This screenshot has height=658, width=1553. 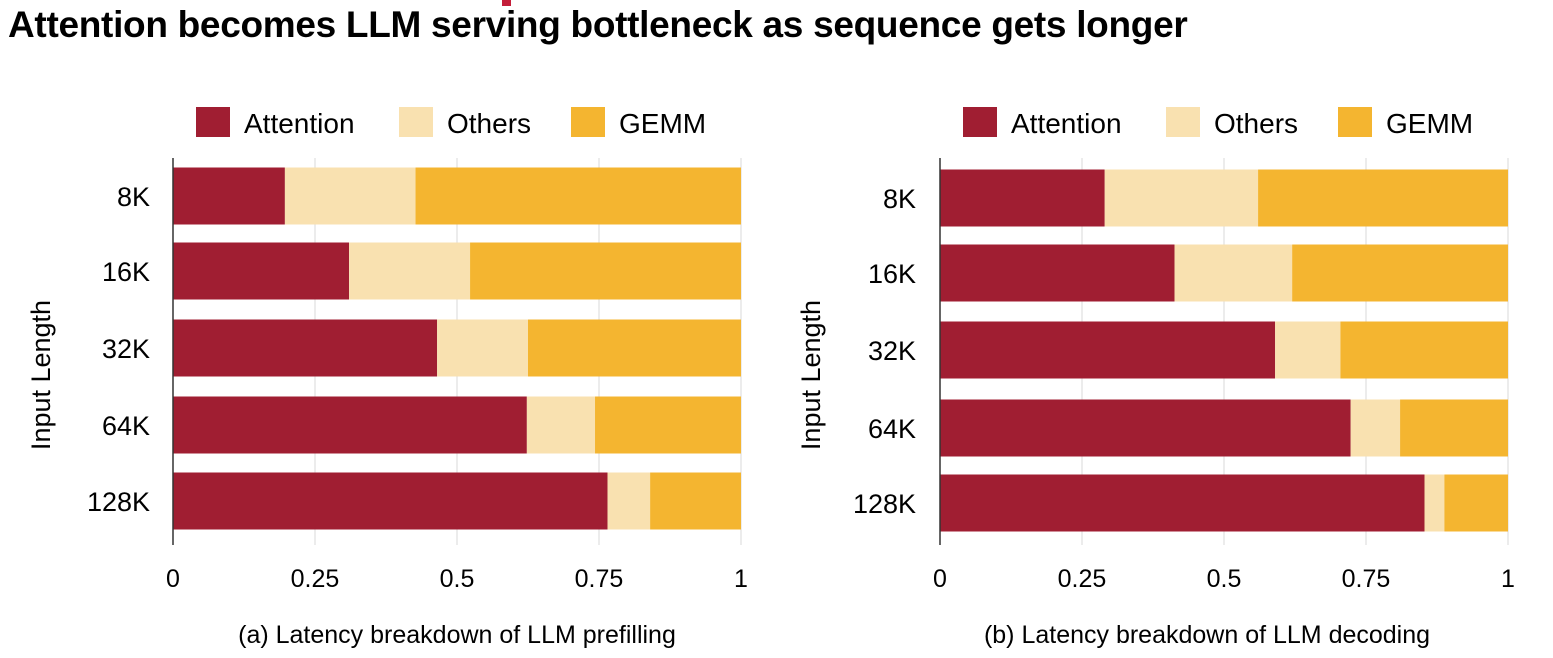 What do you see at coordinates (506, 3) in the screenshot?
I see `accent-mark` at bounding box center [506, 3].